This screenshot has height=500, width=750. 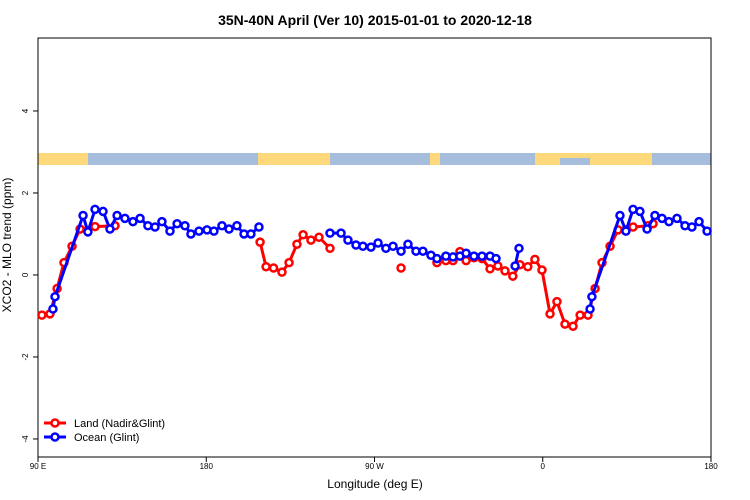 What do you see at coordinates (25, 357) in the screenshot?
I see `y-tick-label: -2` at bounding box center [25, 357].